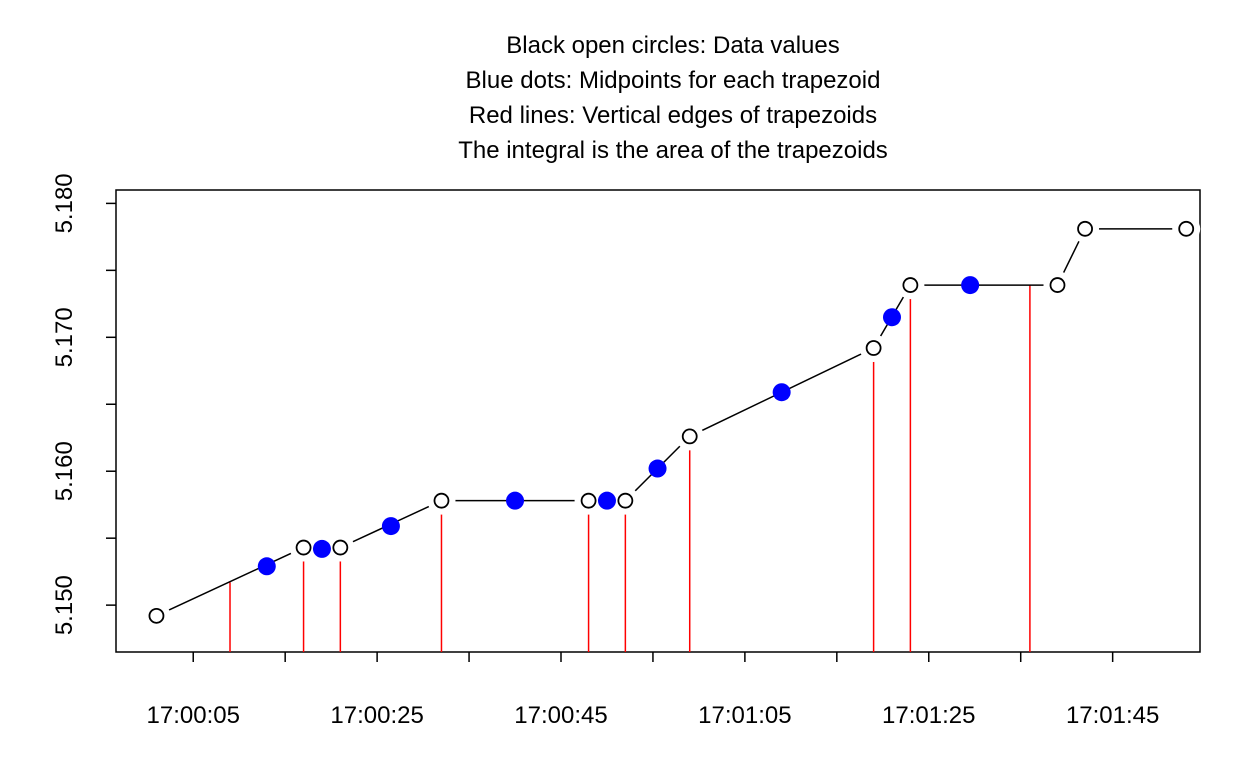  Describe the element at coordinates (560, 715) in the screenshot. I see `x-tick-label: 17:00:45` at that location.